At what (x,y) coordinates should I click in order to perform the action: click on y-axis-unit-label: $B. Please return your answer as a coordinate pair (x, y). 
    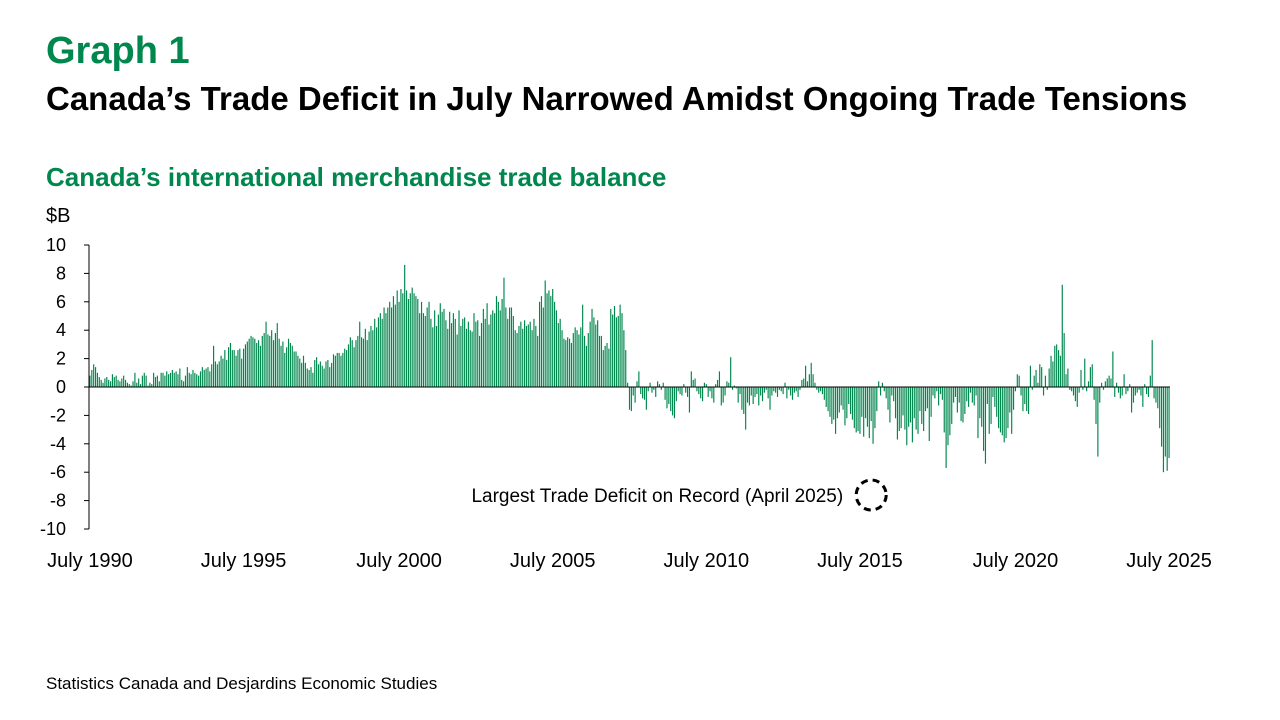
    Looking at the image, I should click on (58, 216).